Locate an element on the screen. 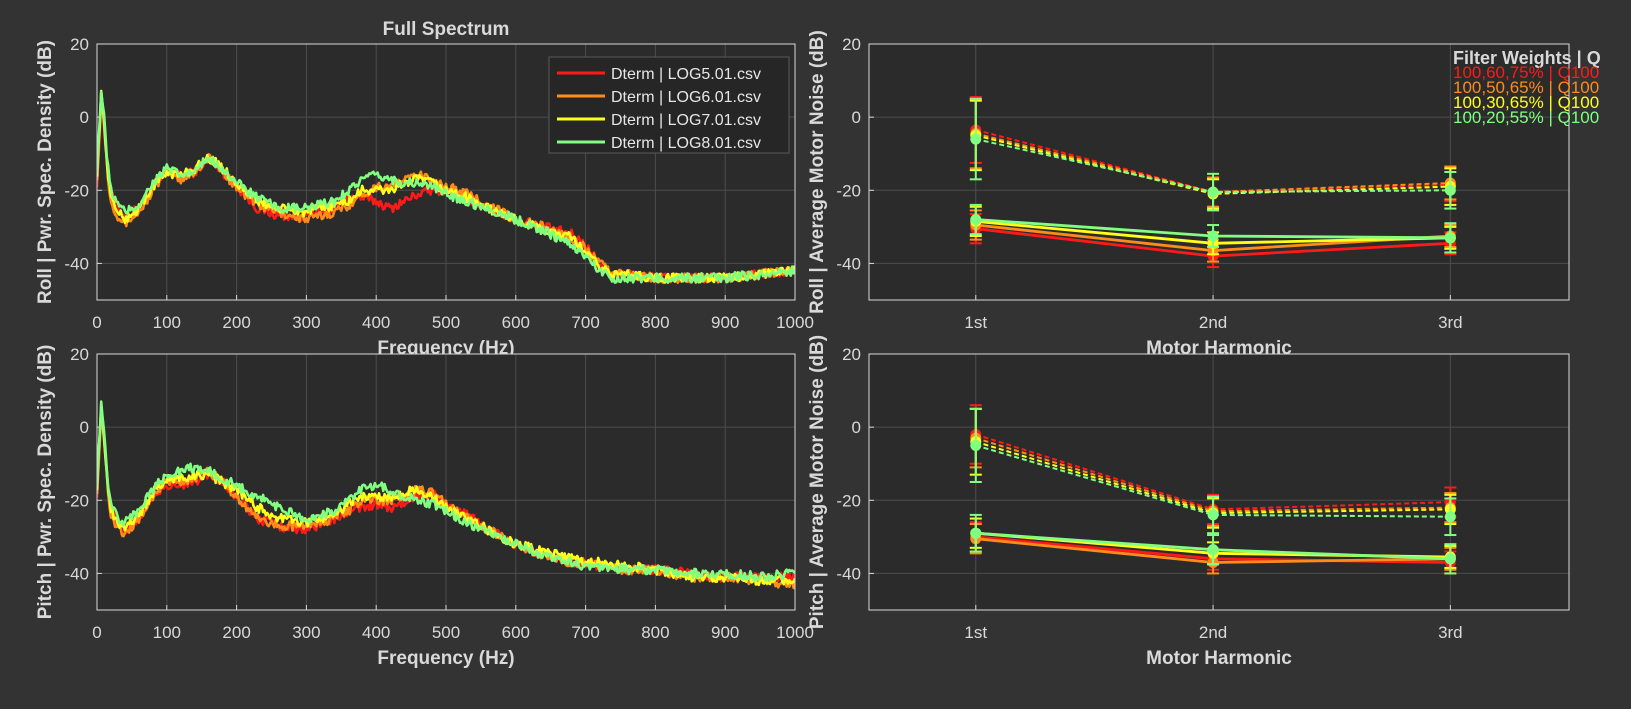 The image size is (1631, 709). y-axis-label: Pitch | Average Motor Noise (dB) is located at coordinates (817, 482).